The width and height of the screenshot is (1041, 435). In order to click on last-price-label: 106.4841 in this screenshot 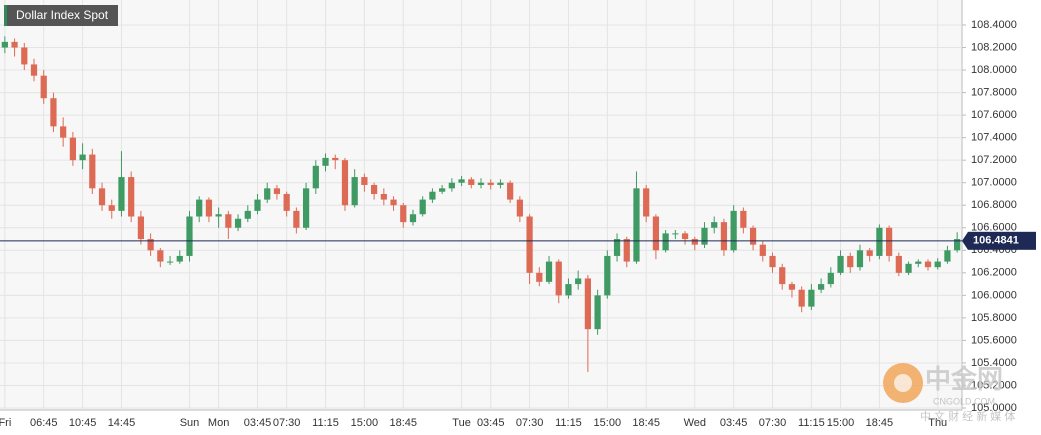, I will do `click(996, 241)`.